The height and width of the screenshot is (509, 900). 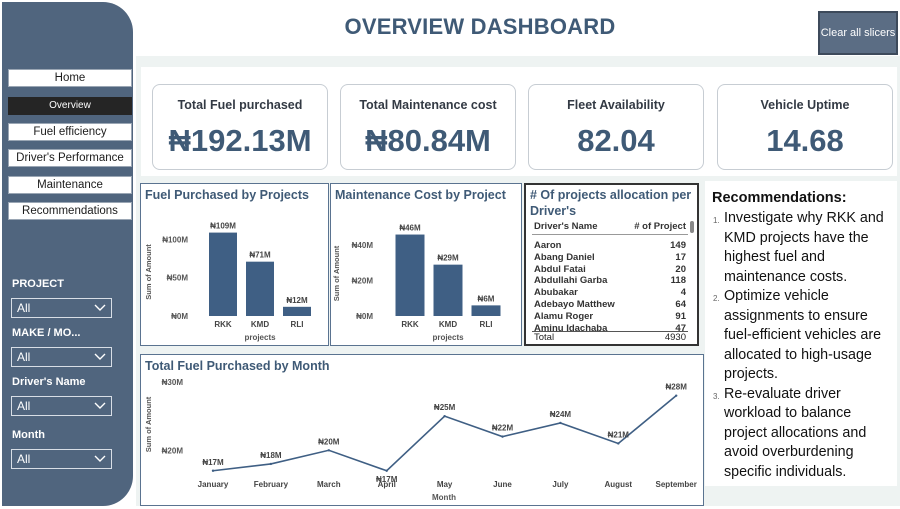 I want to click on driver-name-cell: Alamu Roger, so click(x=564, y=316).